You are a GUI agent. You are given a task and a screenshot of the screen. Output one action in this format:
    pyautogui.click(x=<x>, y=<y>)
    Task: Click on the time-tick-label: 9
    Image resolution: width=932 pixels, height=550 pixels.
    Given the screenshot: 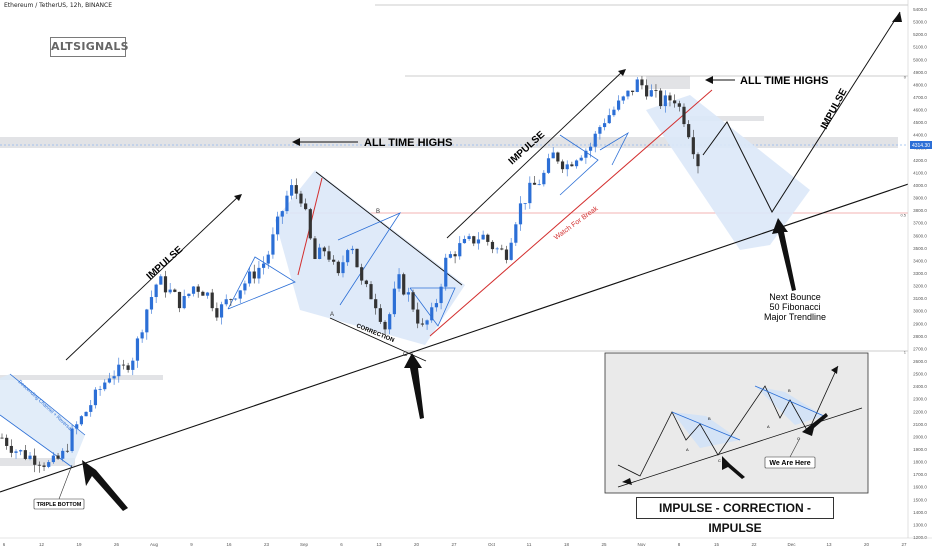 What is the action you would take?
    pyautogui.click(x=191, y=544)
    